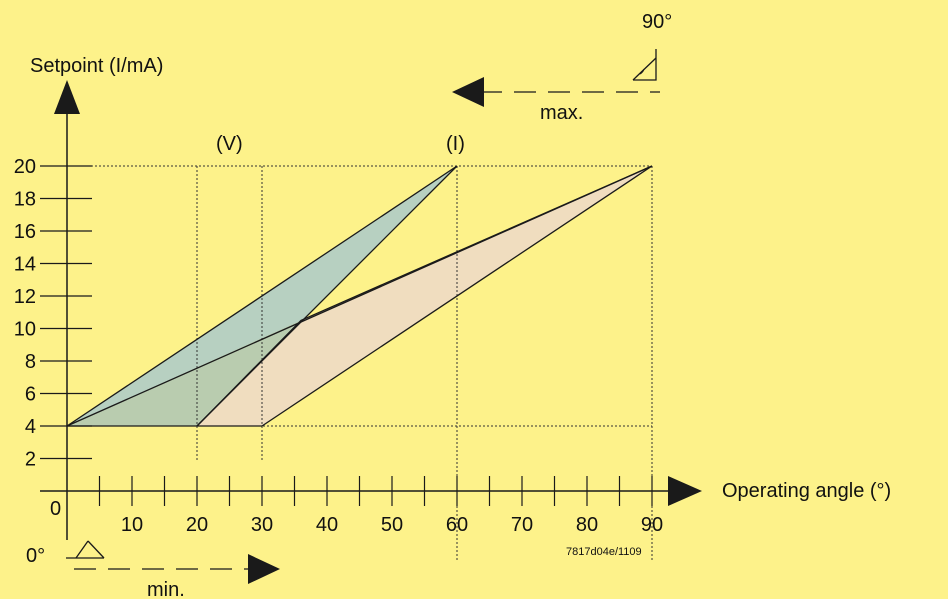 The height and width of the screenshot is (599, 948). Describe the element at coordinates (67, 97) in the screenshot. I see `y-axis-arrow` at that location.